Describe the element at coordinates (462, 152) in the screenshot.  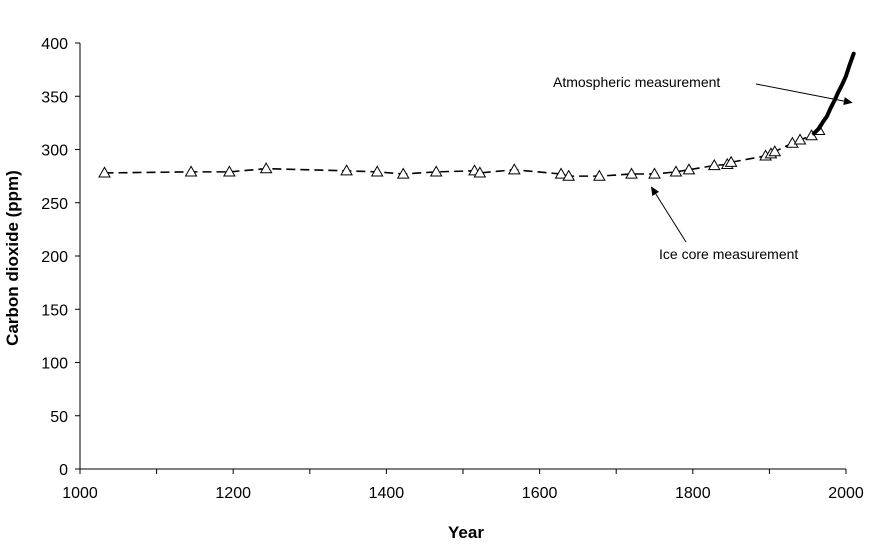
I see `ice-core-series` at that location.